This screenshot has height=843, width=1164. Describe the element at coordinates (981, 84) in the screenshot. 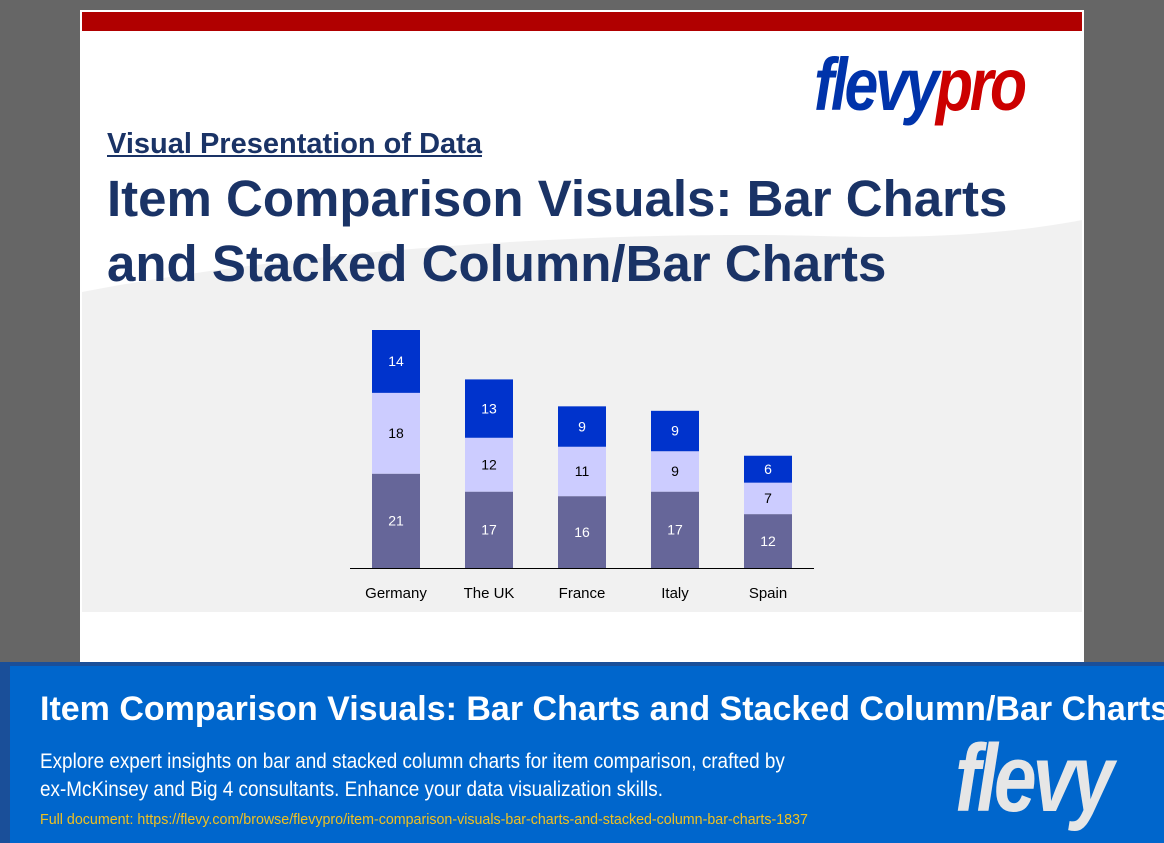

I see `logo-part: pro` at that location.